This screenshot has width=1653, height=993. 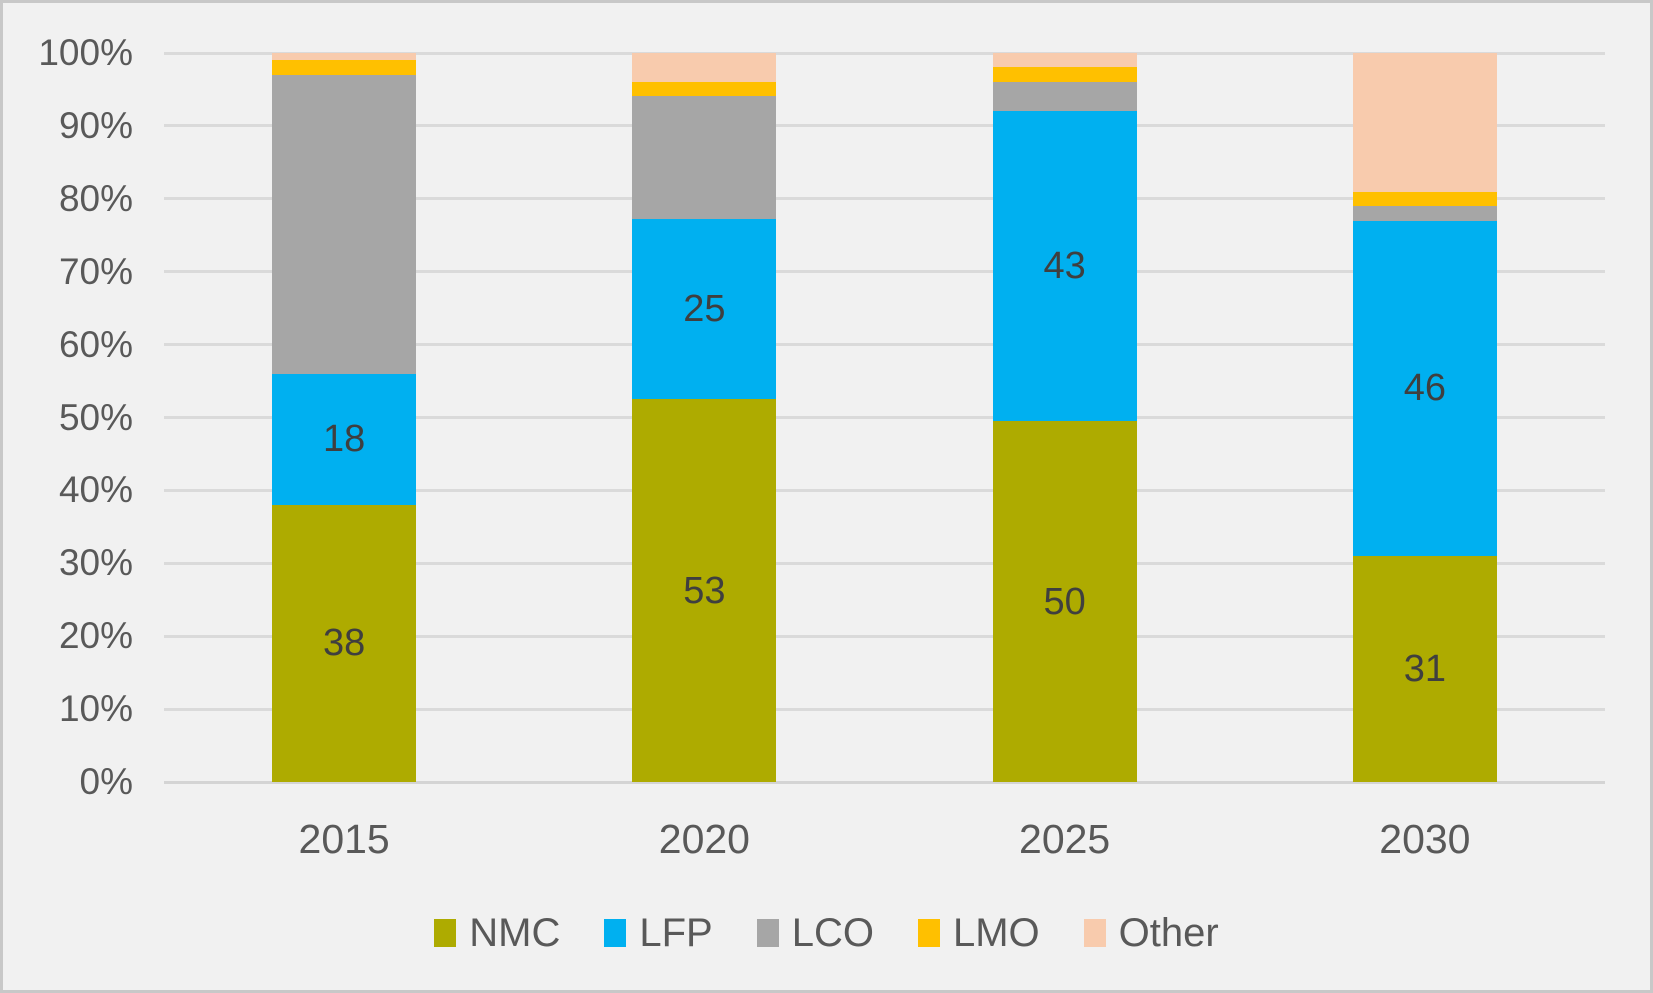 I want to click on x-tick-label-2030: 2030, so click(x=1425, y=839).